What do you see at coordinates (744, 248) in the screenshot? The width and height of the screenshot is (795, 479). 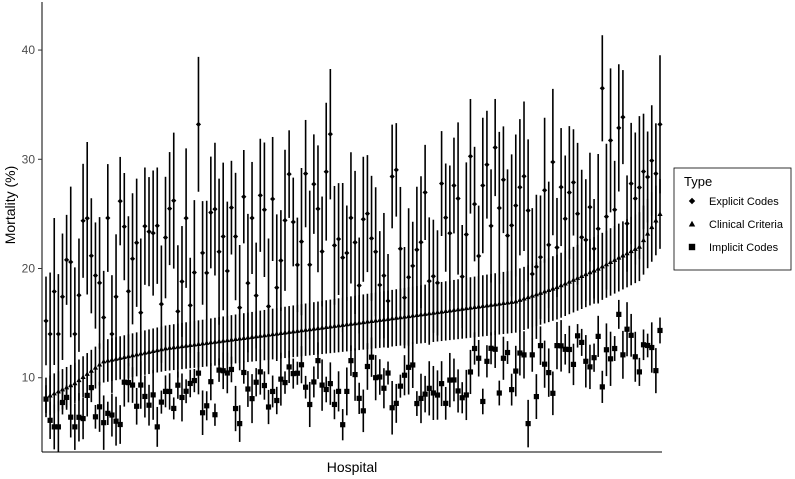 I see `legend-label: Implicit Codes` at bounding box center [744, 248].